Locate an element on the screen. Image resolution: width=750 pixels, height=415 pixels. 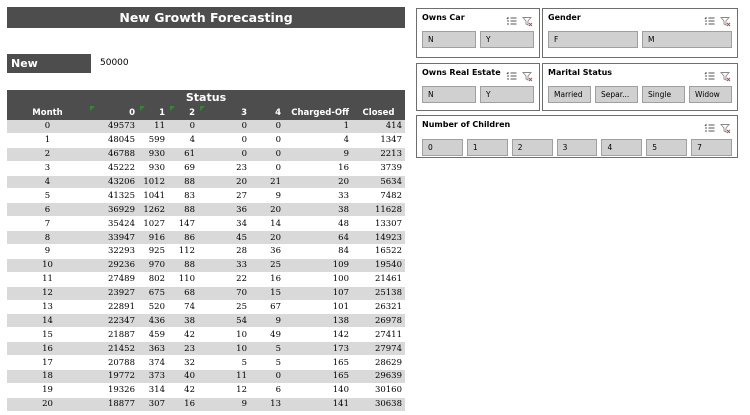
value-cell: 21452 is located at coordinates (113, 349).